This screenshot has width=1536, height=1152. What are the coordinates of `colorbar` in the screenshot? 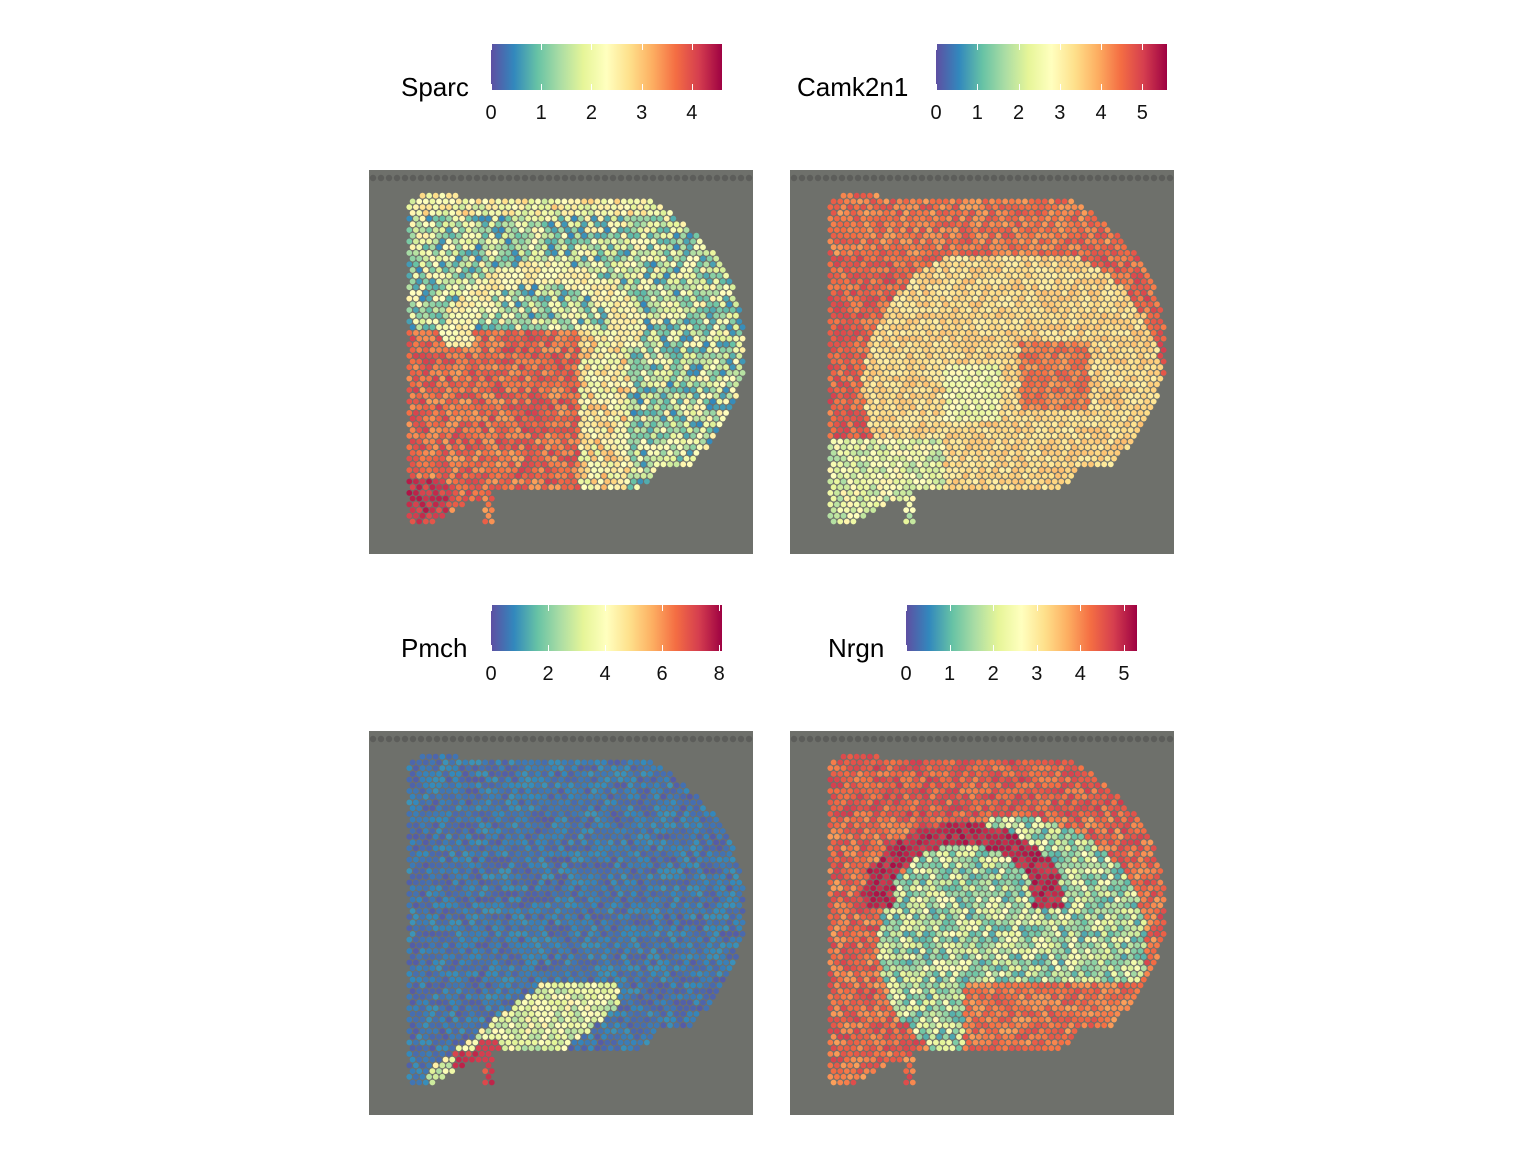 It's located at (606, 67).